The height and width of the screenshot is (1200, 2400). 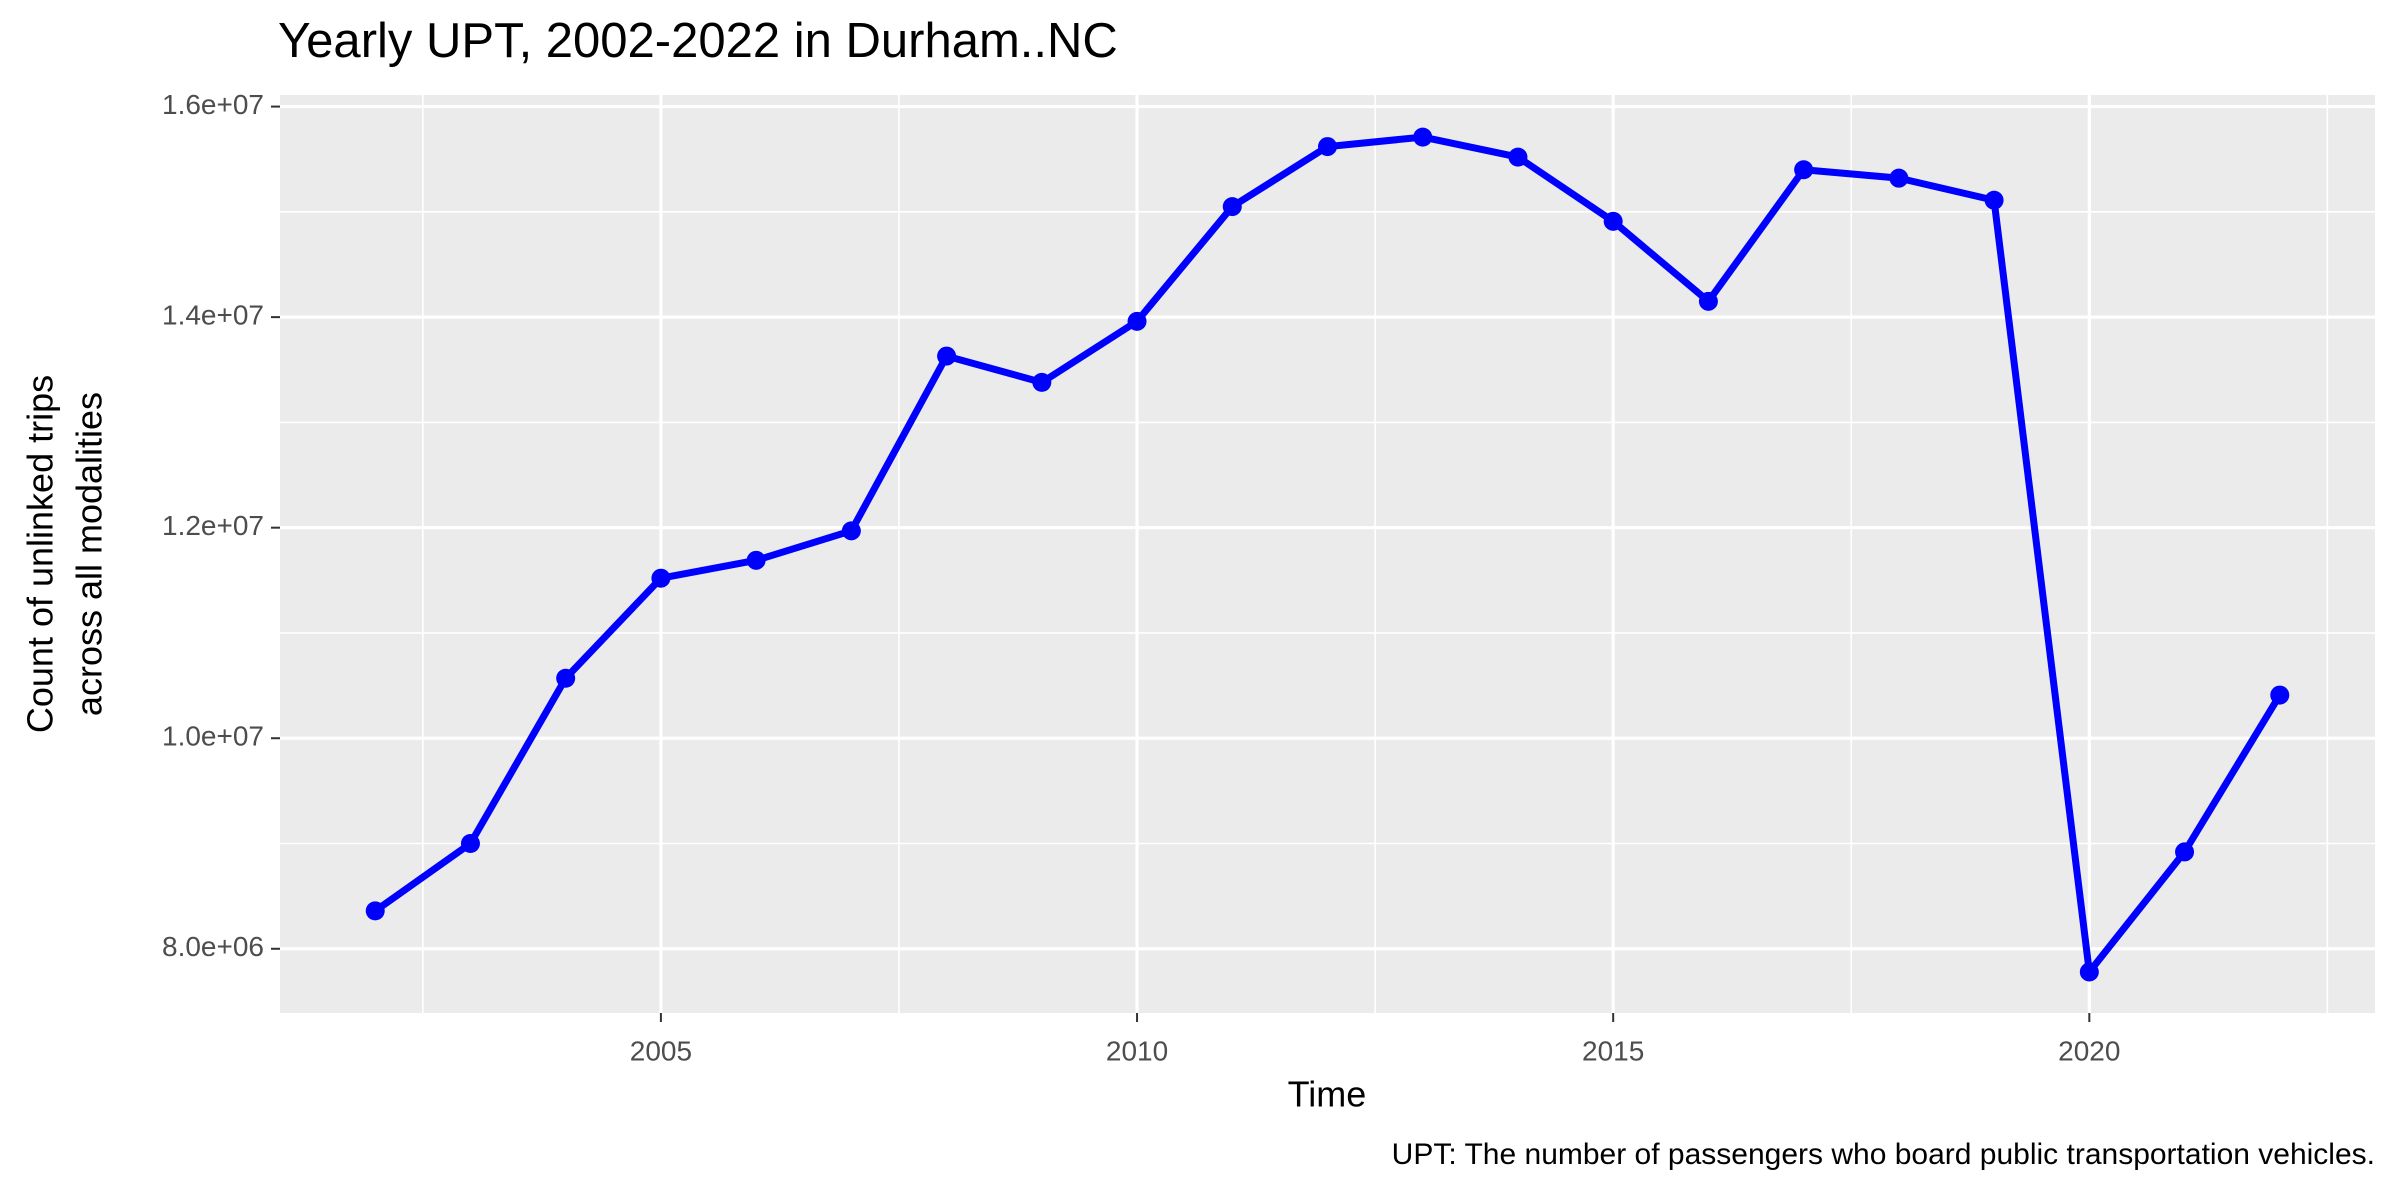 What do you see at coordinates (1613, 1050) in the screenshot?
I see `x-tick-label: 2015` at bounding box center [1613, 1050].